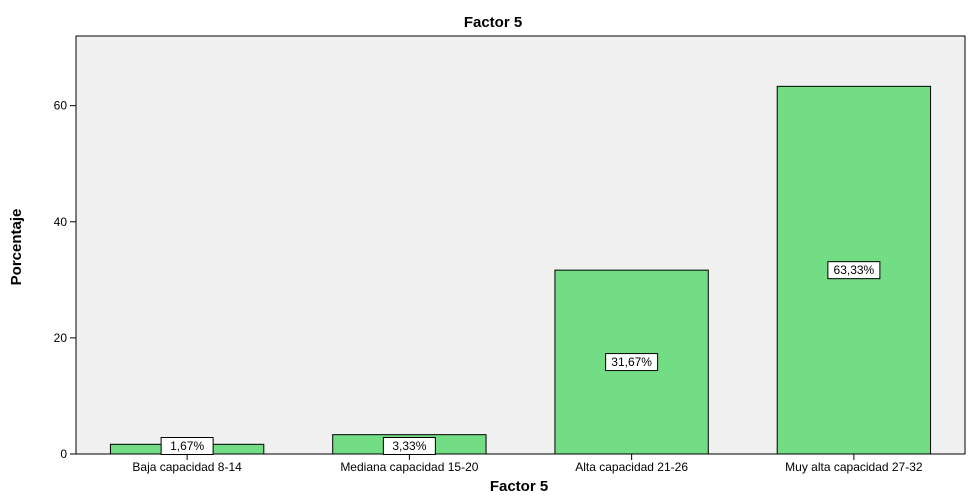  What do you see at coordinates (16, 247) in the screenshot?
I see `y-axis-title: Porcentaje` at bounding box center [16, 247].